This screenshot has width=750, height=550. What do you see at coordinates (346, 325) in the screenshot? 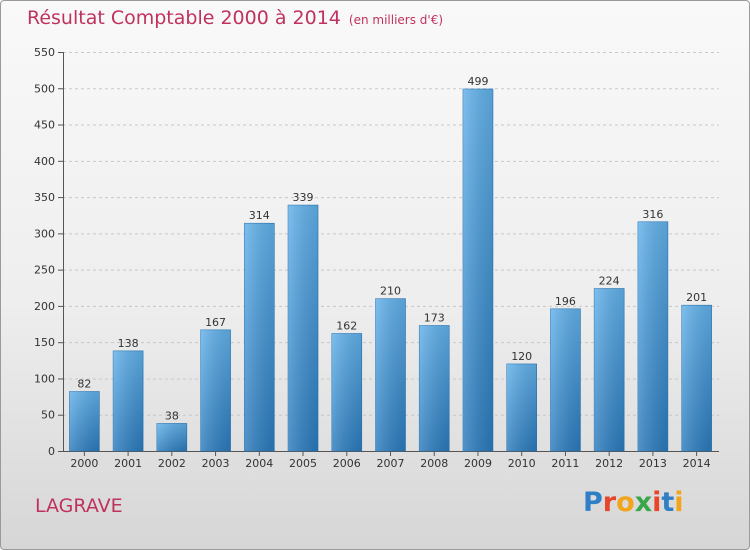
I see `data-label-2006: 162` at bounding box center [346, 325].